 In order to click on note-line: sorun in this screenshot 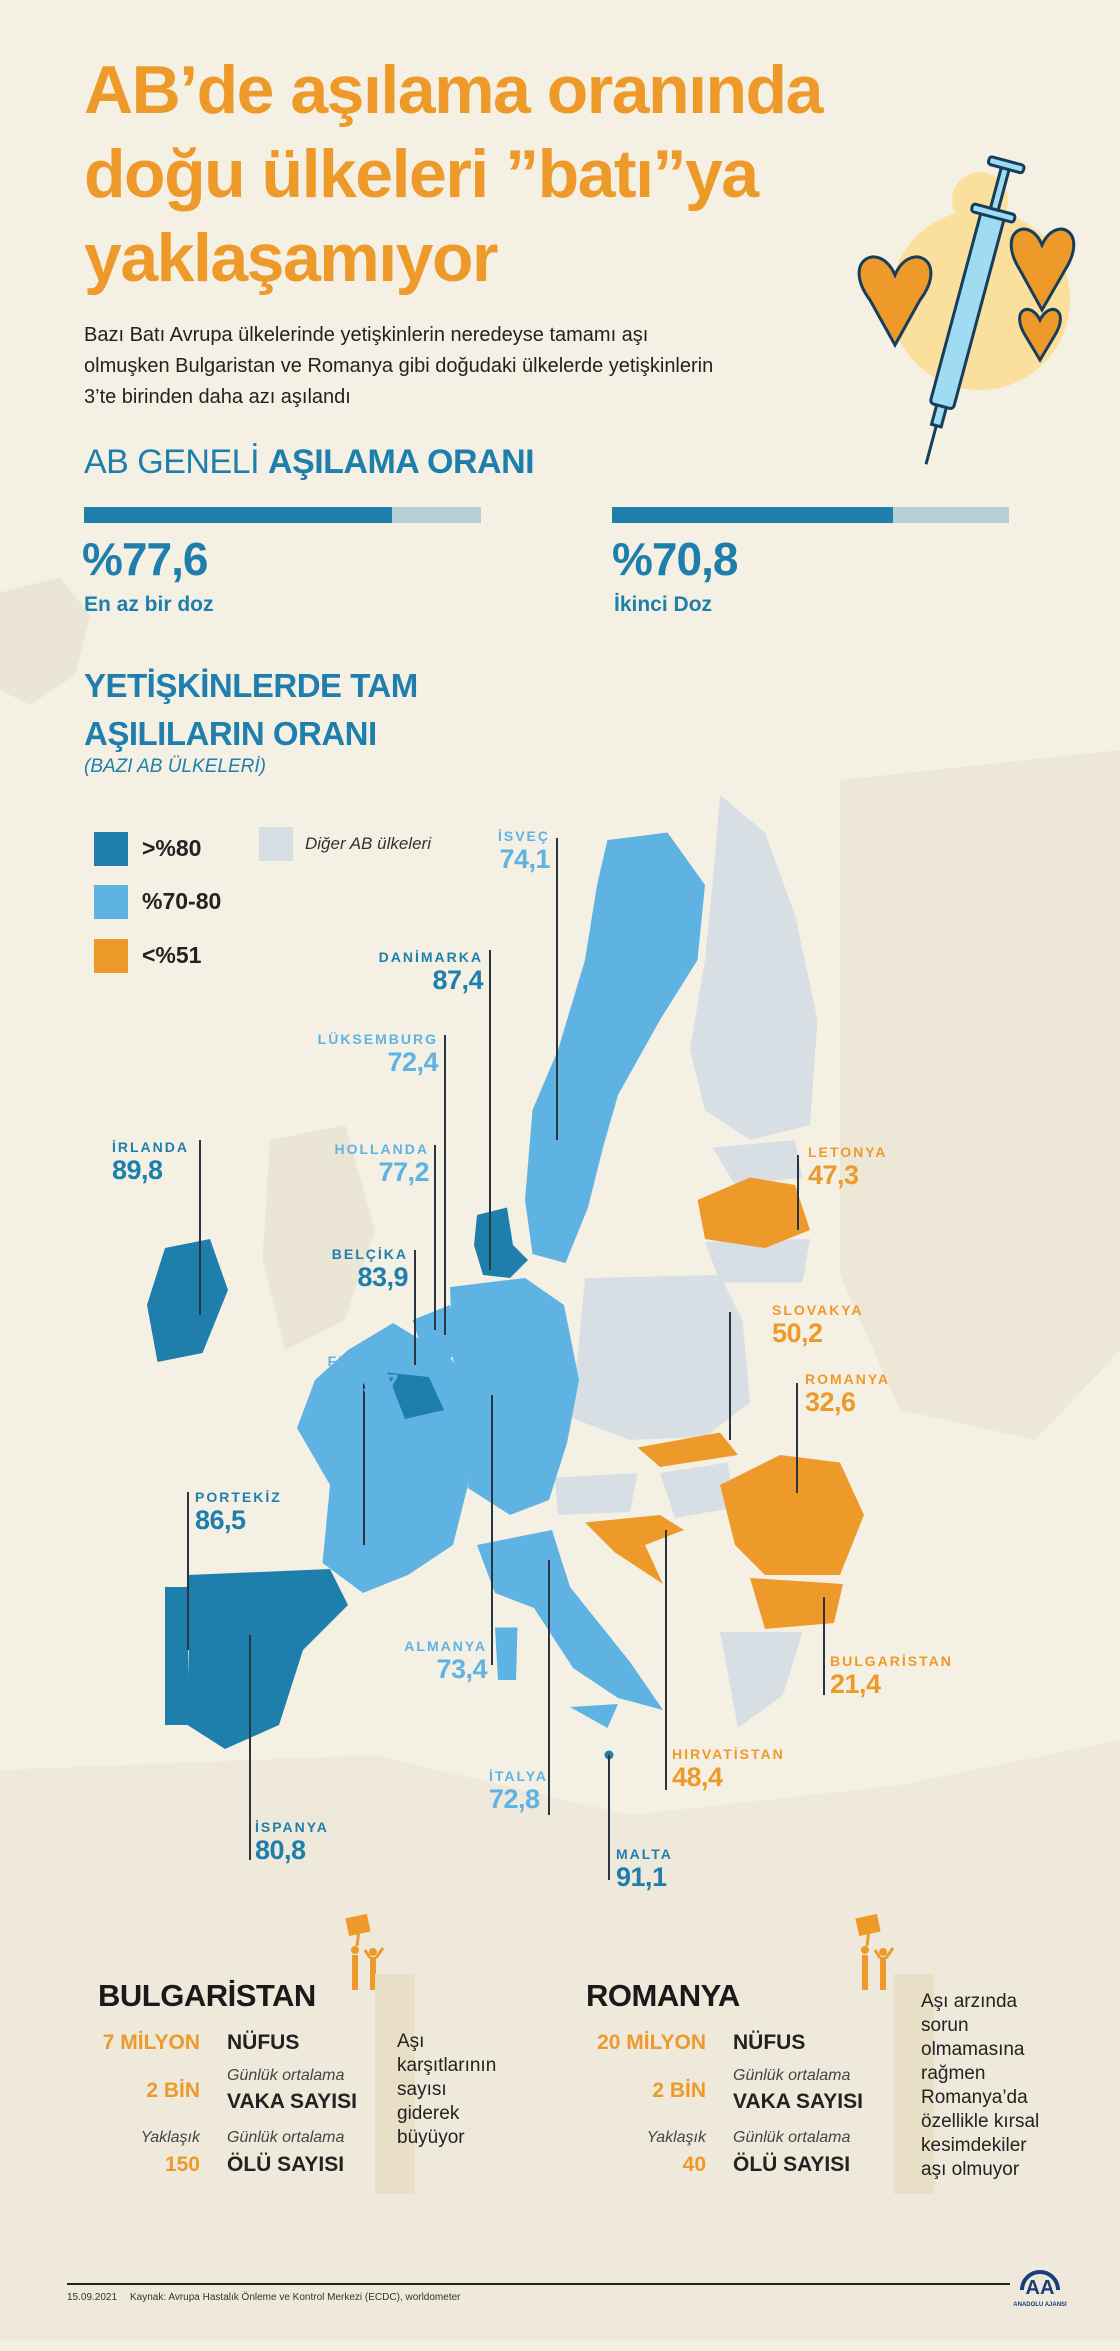, I will do `click(945, 2025)`.